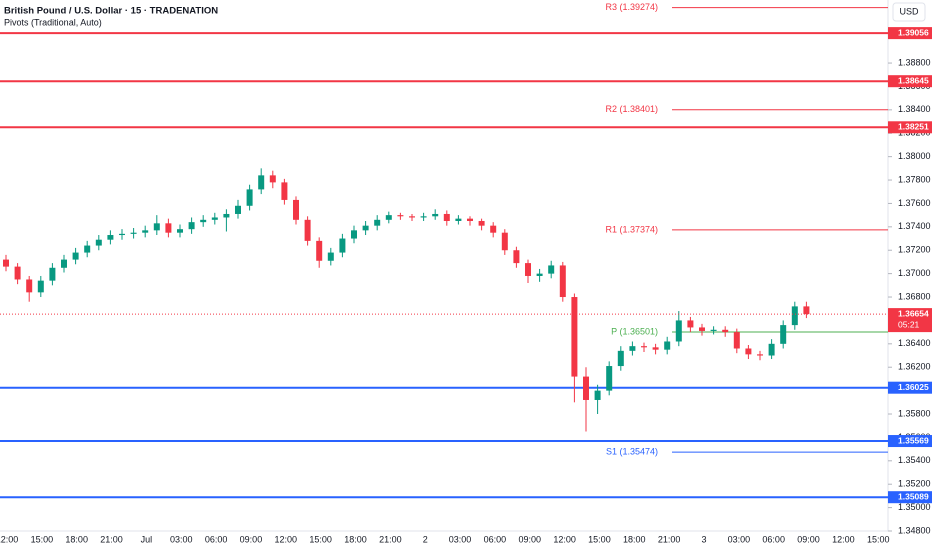  What do you see at coordinates (913, 440) in the screenshot?
I see `price-tag-label: 1.35569` at bounding box center [913, 440].